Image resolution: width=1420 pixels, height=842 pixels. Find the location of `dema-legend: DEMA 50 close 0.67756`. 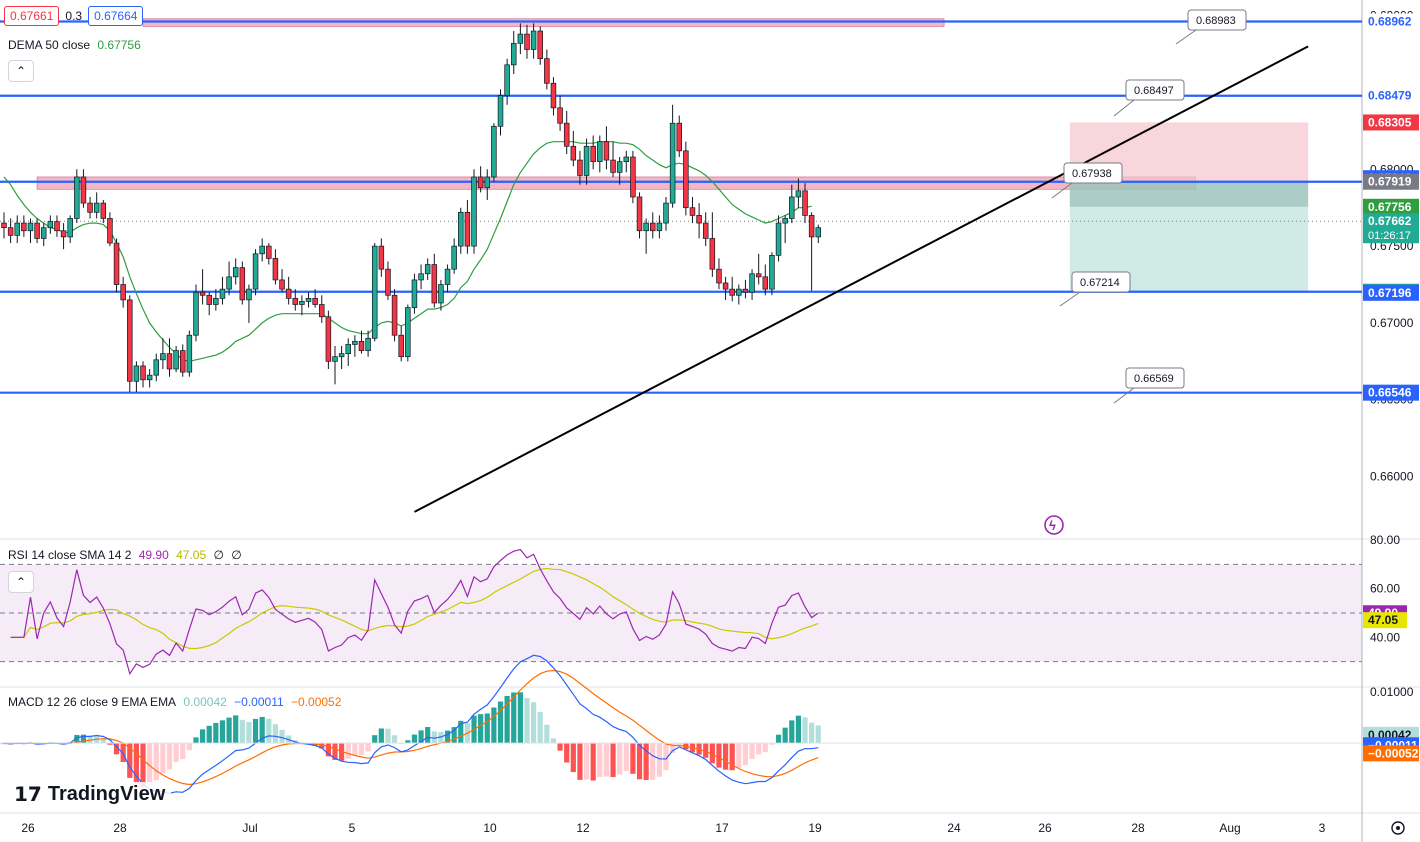

dema-legend: DEMA 50 close 0.67756 is located at coordinates (76, 45).